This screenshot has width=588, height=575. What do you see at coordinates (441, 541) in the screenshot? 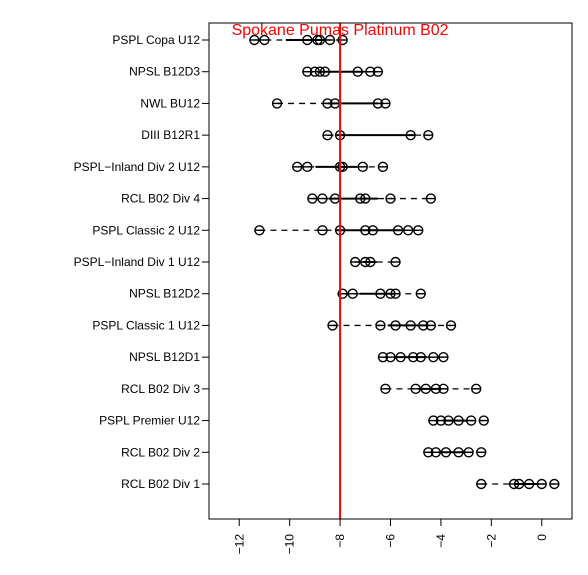
I see `x-tick-label: −4` at bounding box center [441, 541].